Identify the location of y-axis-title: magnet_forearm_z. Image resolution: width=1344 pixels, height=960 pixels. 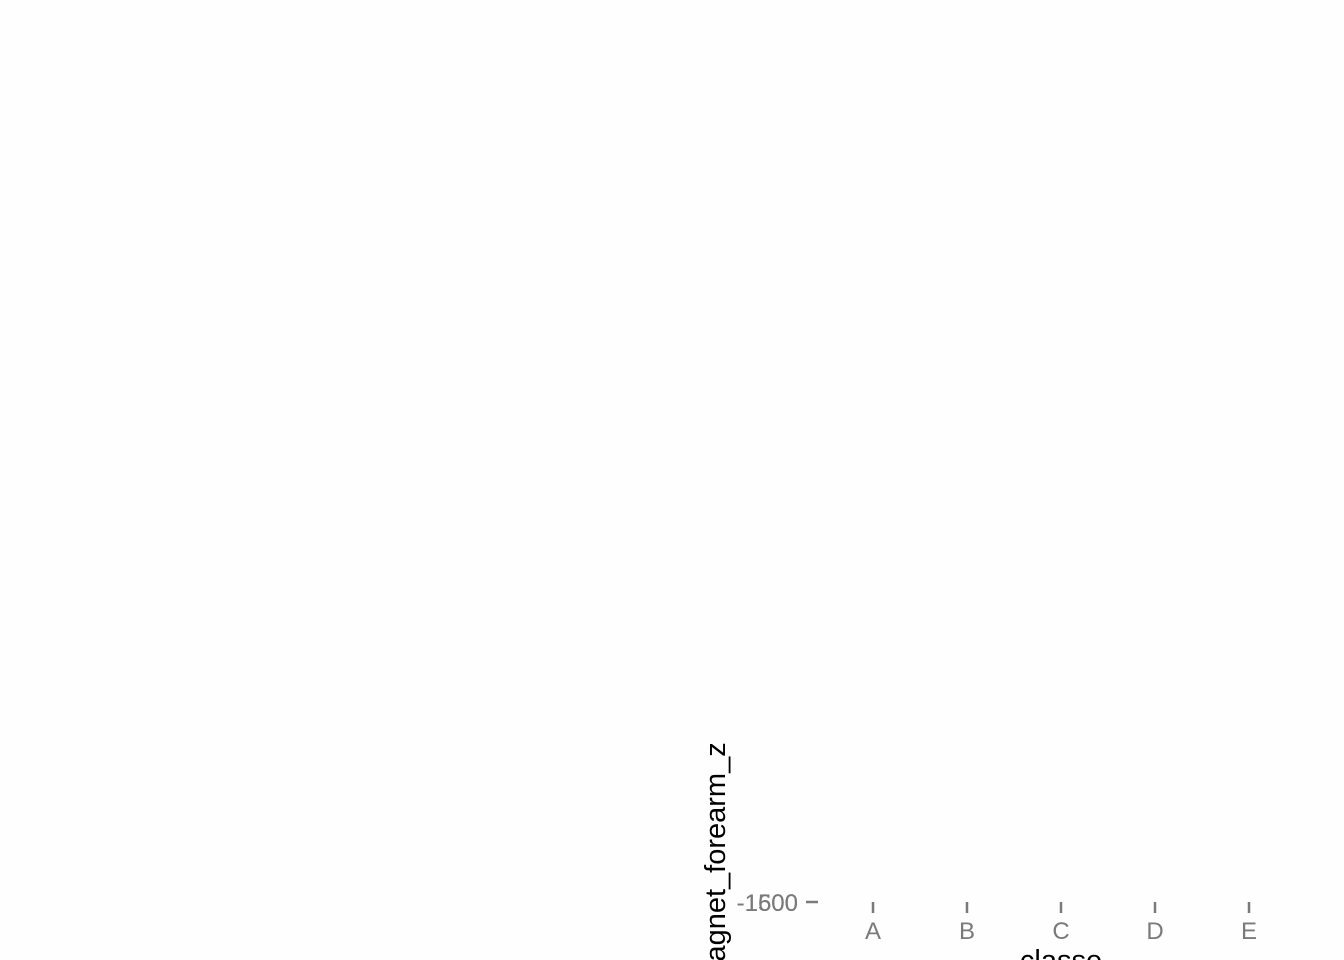
(716, 851).